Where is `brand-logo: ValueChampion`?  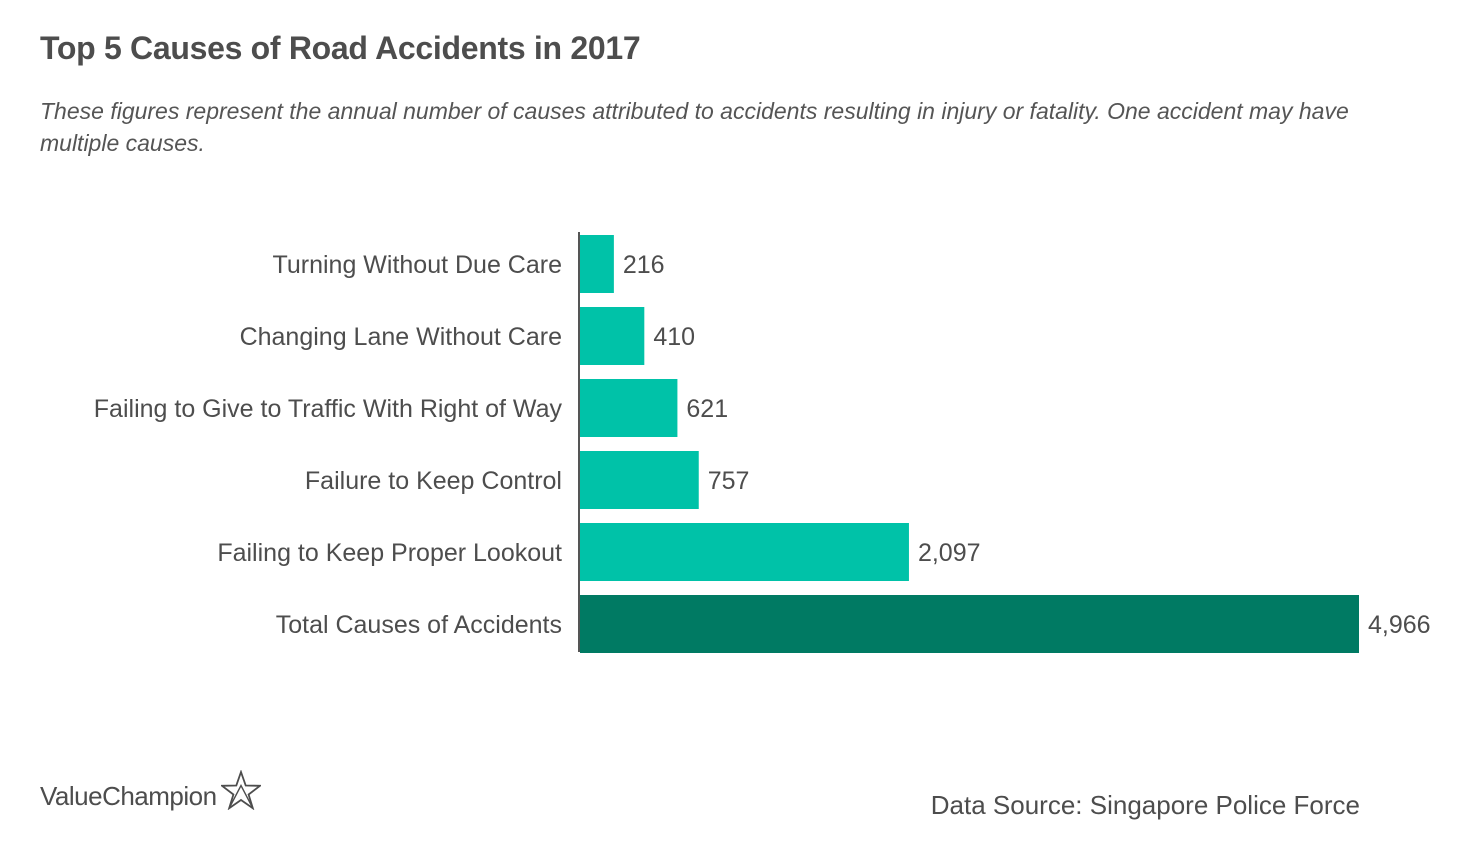
brand-logo: ValueChampion is located at coordinates (150, 791).